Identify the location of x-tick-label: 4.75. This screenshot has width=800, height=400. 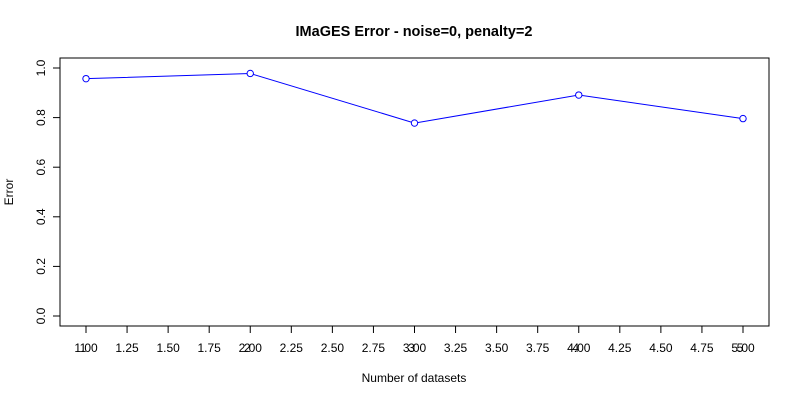
(702, 348).